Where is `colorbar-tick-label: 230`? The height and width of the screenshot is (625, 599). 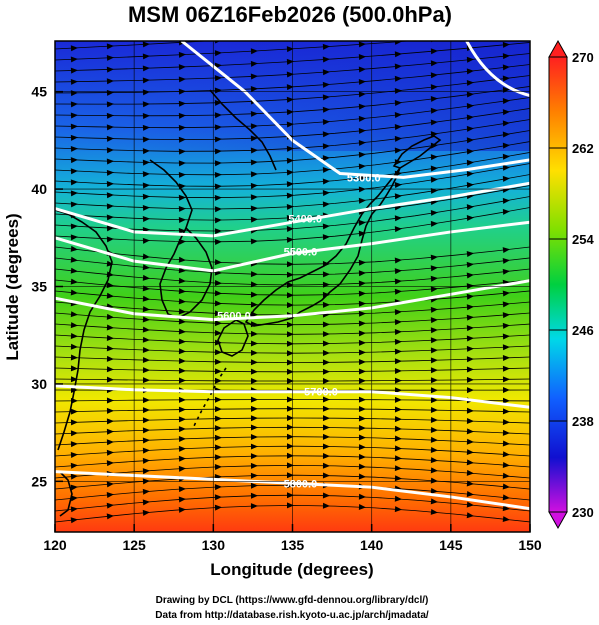 colorbar-tick-label: 230 is located at coordinates (583, 512).